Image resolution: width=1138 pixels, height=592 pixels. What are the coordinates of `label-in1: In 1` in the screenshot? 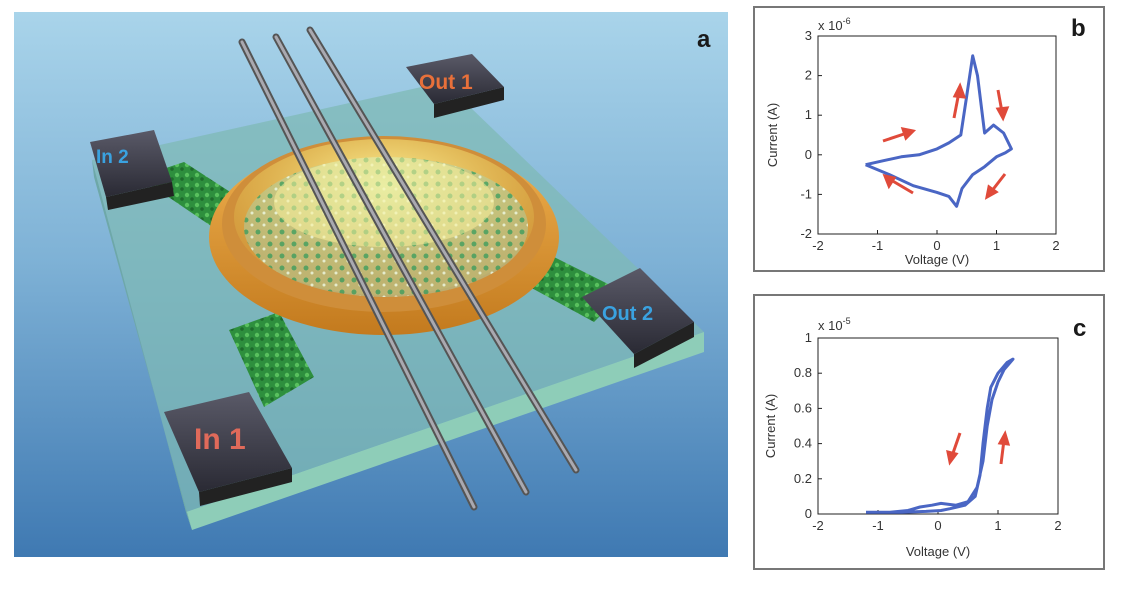 It's located at (220, 439).